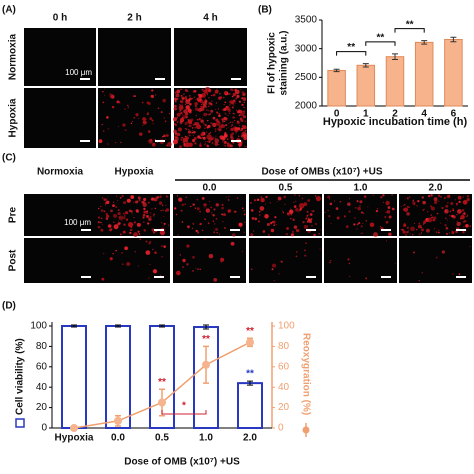  I want to click on significance-bracket, so click(184, 412).